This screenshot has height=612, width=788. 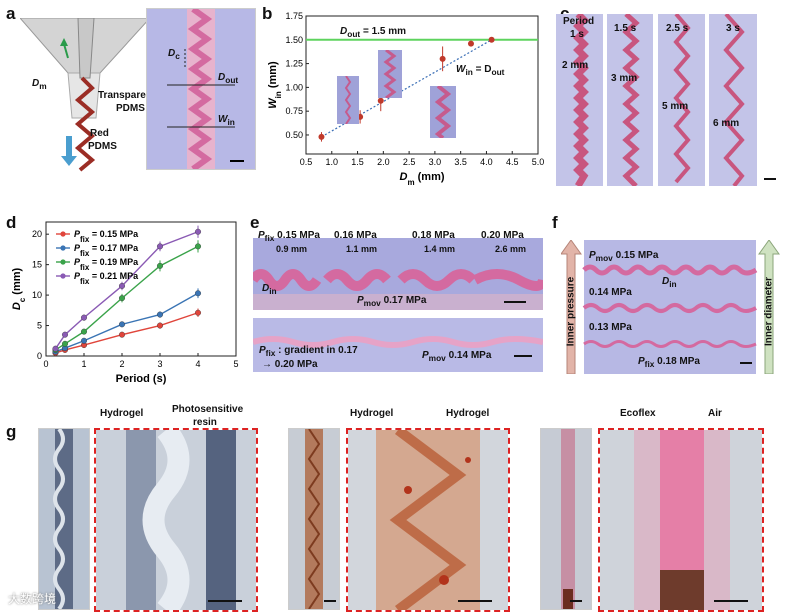 I want to click on dout-label: Dout, so click(x=228, y=78).